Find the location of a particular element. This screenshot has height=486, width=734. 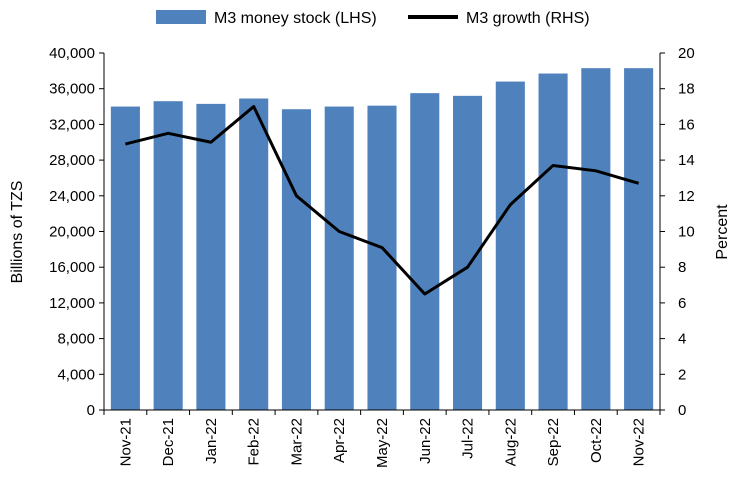

right-tick-label: 10 is located at coordinates (686, 232).